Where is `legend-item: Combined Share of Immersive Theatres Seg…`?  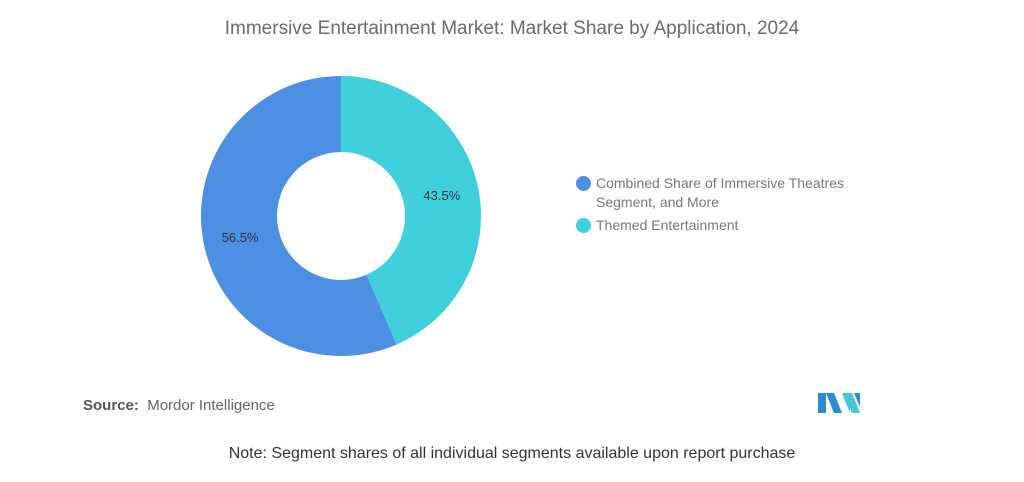 legend-item: Combined Share of Immersive Theatres Seg… is located at coordinates (726, 193).